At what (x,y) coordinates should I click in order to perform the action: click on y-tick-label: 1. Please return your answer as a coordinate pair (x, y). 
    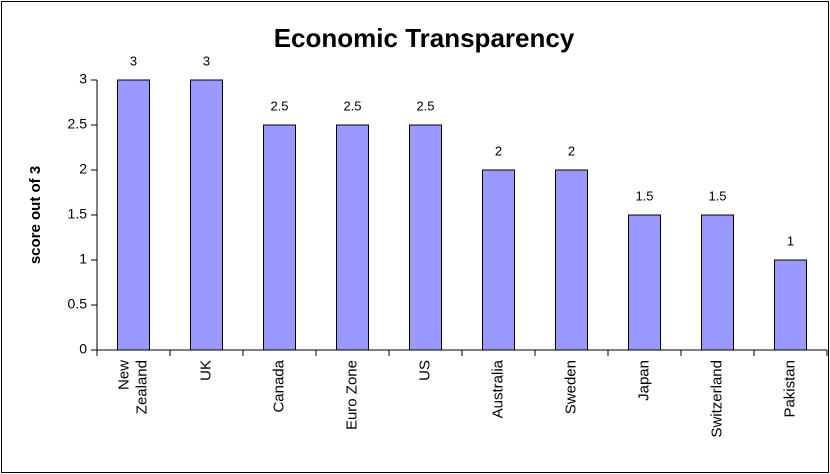
    Looking at the image, I should click on (83, 259).